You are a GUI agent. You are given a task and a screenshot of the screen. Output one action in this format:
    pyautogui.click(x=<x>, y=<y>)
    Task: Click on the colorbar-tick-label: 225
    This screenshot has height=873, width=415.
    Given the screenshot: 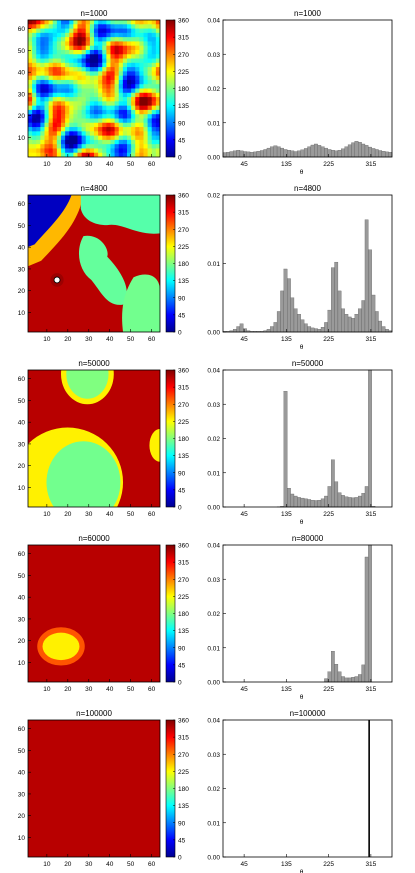 What is the action you would take?
    pyautogui.click(x=183, y=422)
    